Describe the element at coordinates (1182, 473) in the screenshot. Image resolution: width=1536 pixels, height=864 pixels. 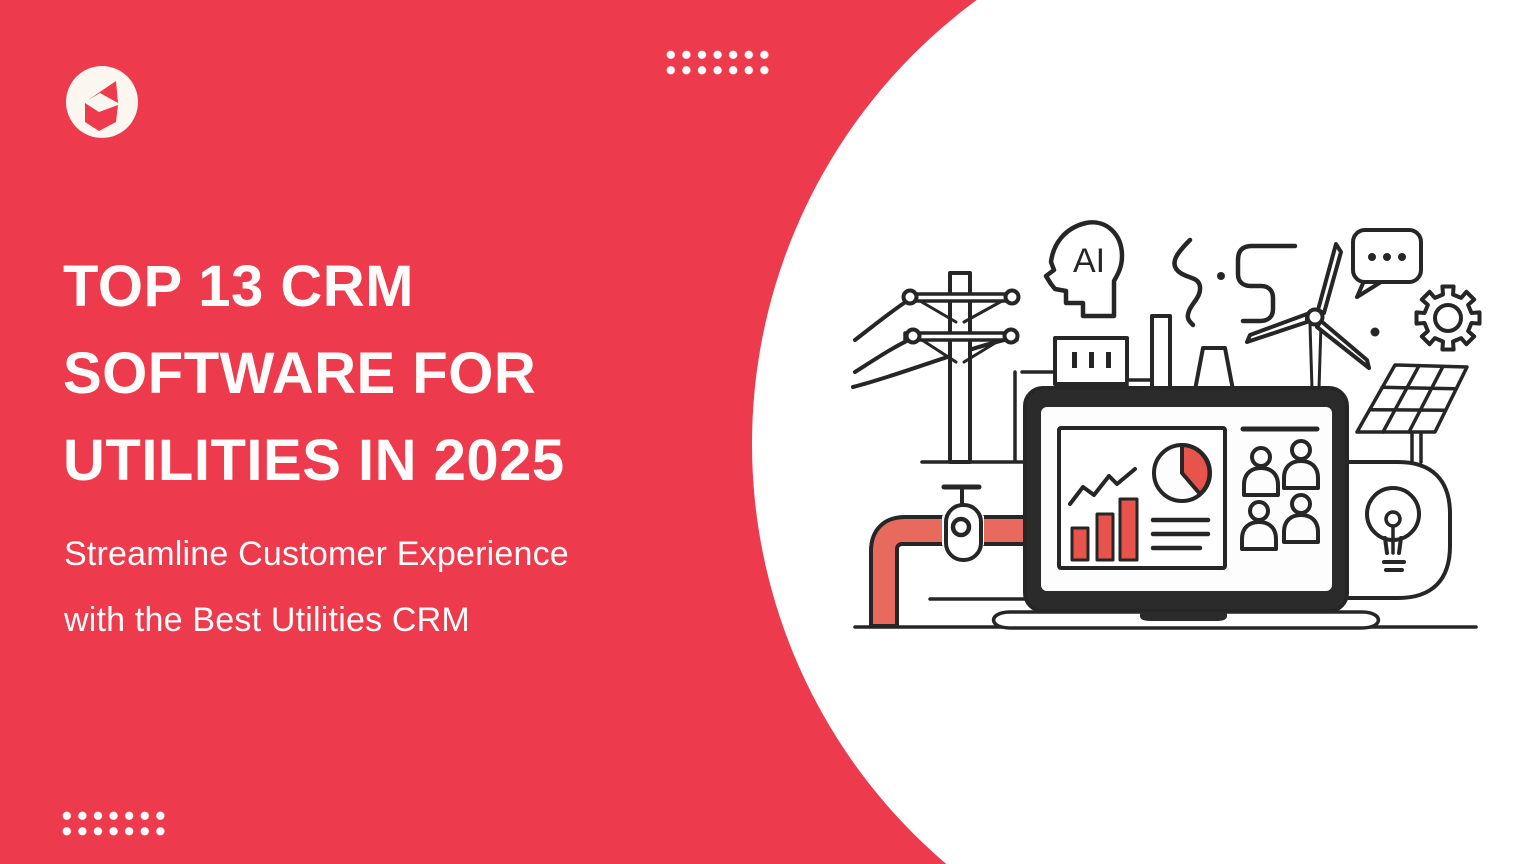
I see `pie-chart-icon` at that location.